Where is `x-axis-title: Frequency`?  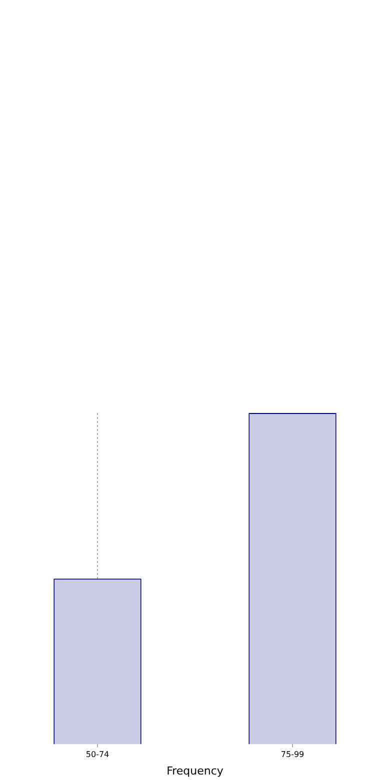 x-axis-title: Frequency is located at coordinates (195, 771).